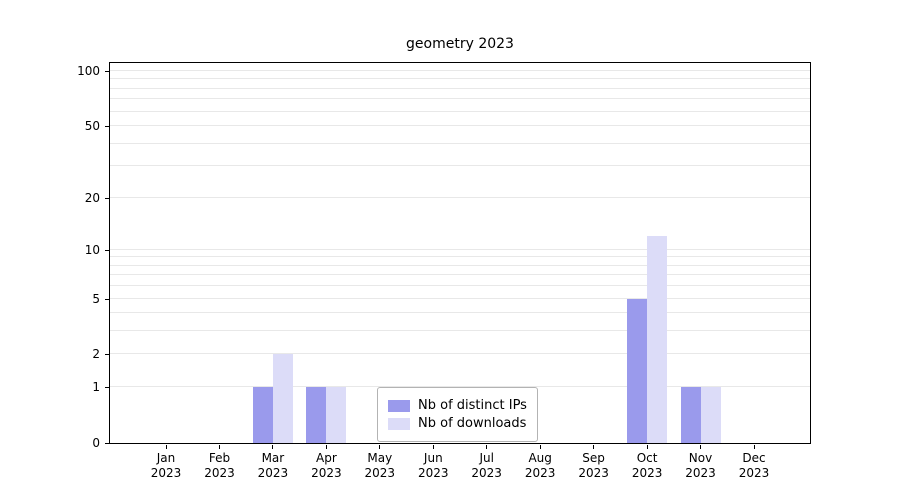 This screenshot has height=500, width=900. Describe the element at coordinates (472, 423) in the screenshot. I see `legend-label: Nb of downloads` at that location.